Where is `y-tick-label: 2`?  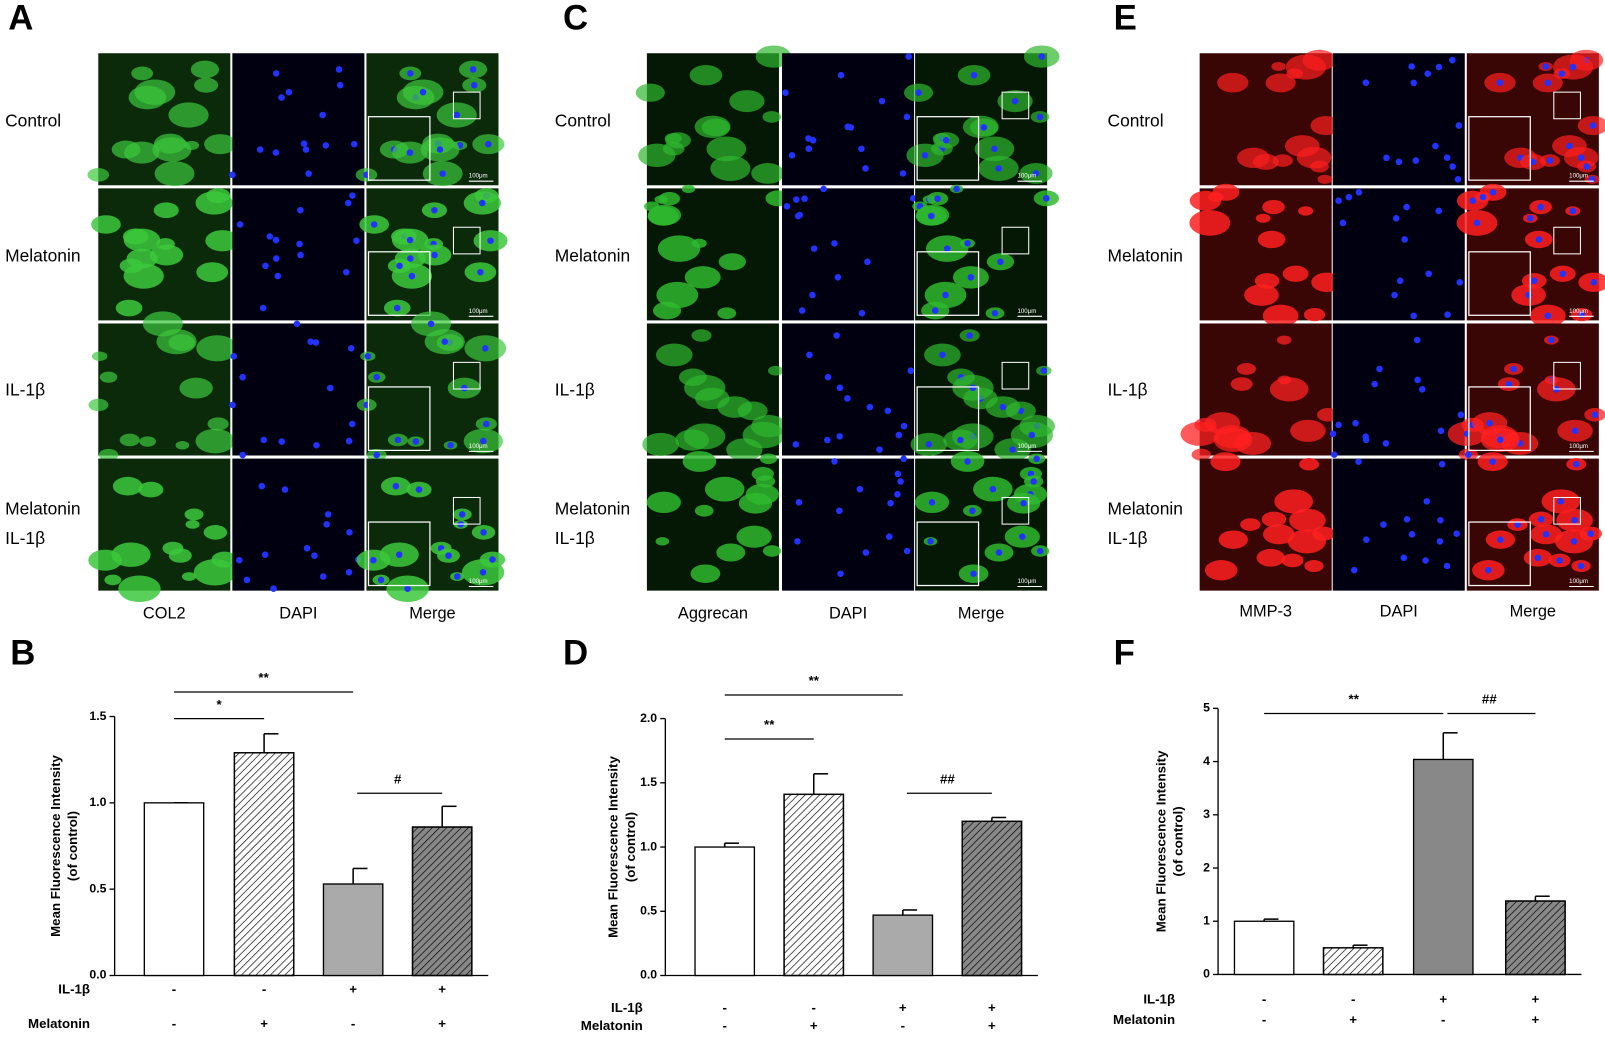 y-tick-label: 2 is located at coordinates (1206, 867).